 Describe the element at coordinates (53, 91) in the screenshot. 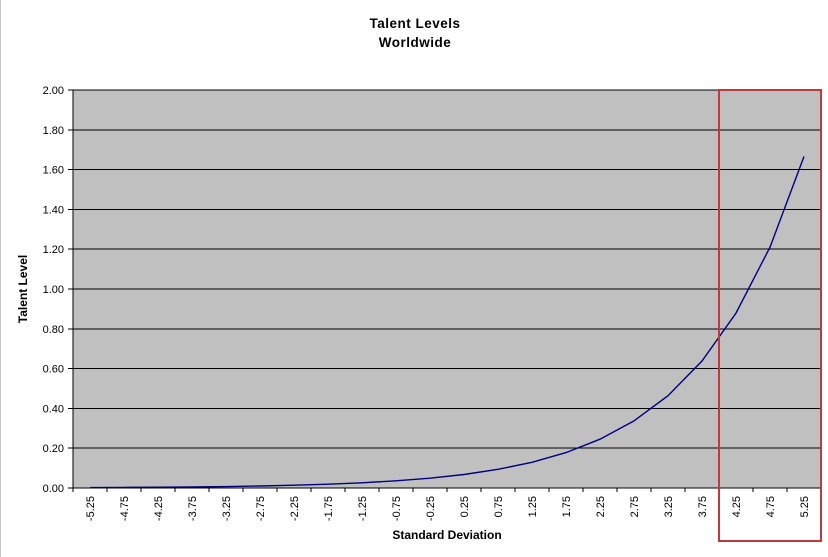

I see `y-tick-label: 2.00` at that location.